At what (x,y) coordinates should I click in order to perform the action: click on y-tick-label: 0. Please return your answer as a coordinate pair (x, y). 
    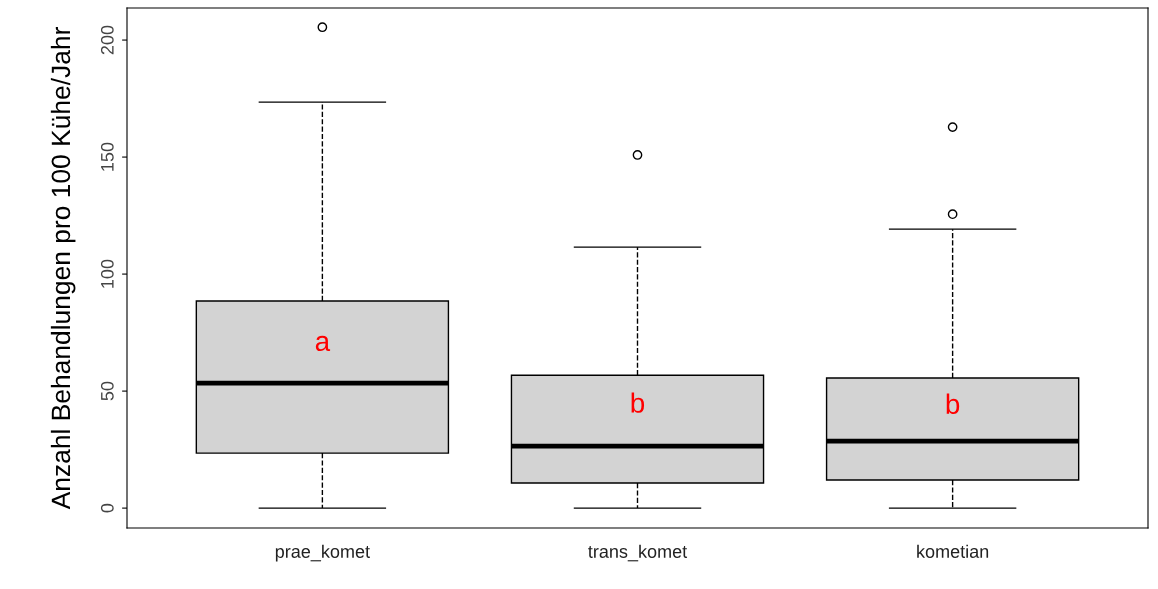
    Looking at the image, I should click on (107, 508).